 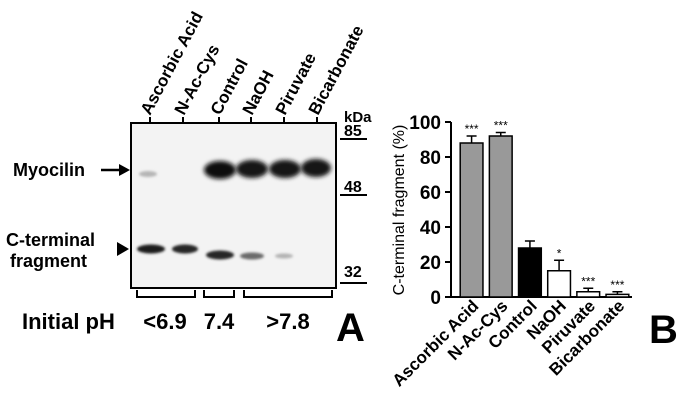 What do you see at coordinates (358, 117) in the screenshot?
I see `kda-label: kDa` at bounding box center [358, 117].